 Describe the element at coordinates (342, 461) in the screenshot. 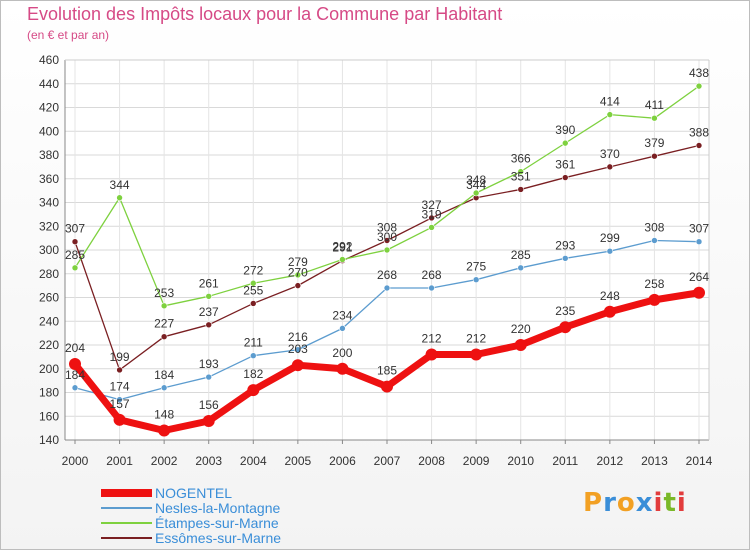

I see `x-tick-label: 2006` at that location.